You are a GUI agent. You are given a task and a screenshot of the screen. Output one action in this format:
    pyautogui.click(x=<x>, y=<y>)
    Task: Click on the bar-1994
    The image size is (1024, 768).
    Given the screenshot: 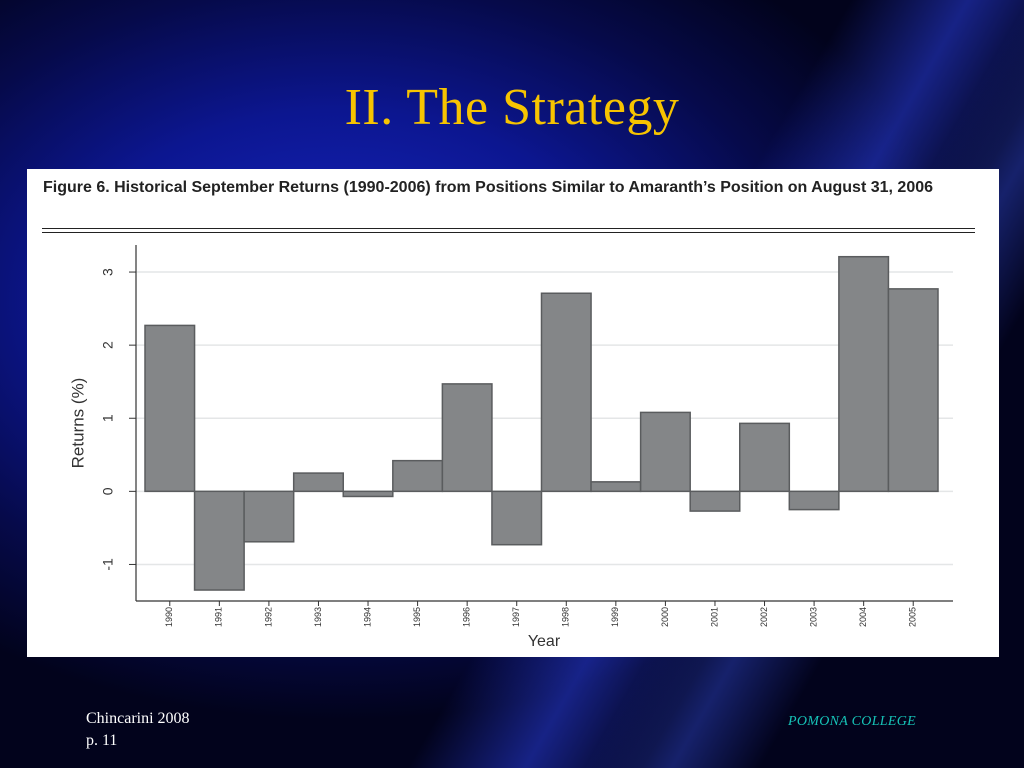 What is the action you would take?
    pyautogui.click(x=368, y=494)
    